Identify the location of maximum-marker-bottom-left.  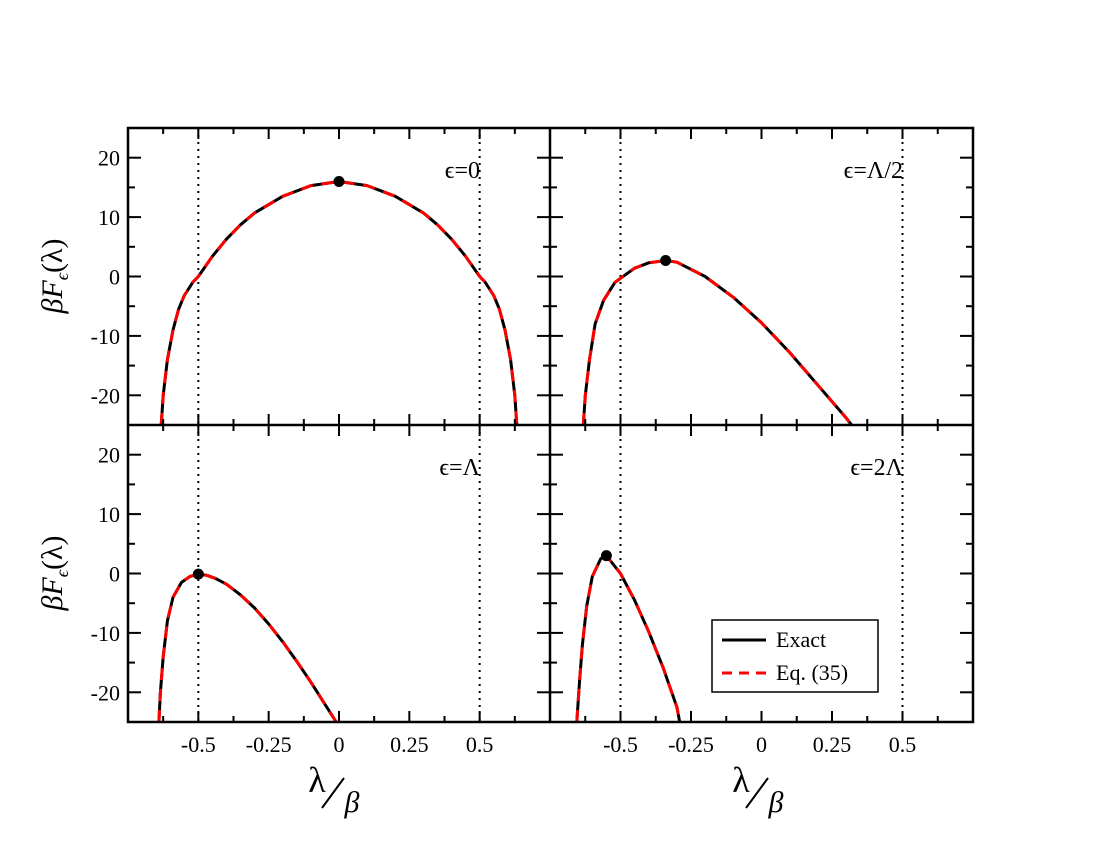
(198, 574).